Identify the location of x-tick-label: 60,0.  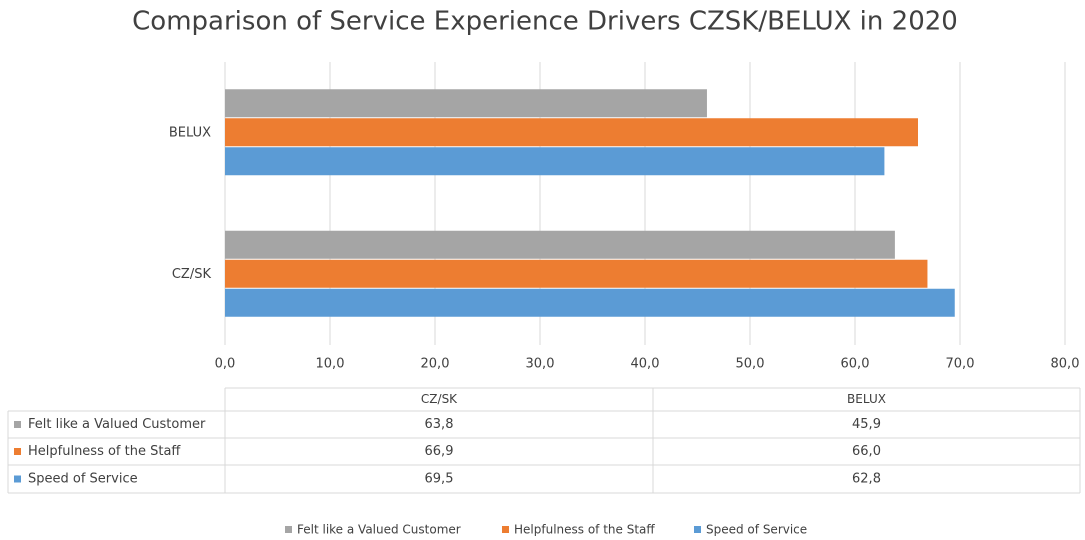
(855, 364).